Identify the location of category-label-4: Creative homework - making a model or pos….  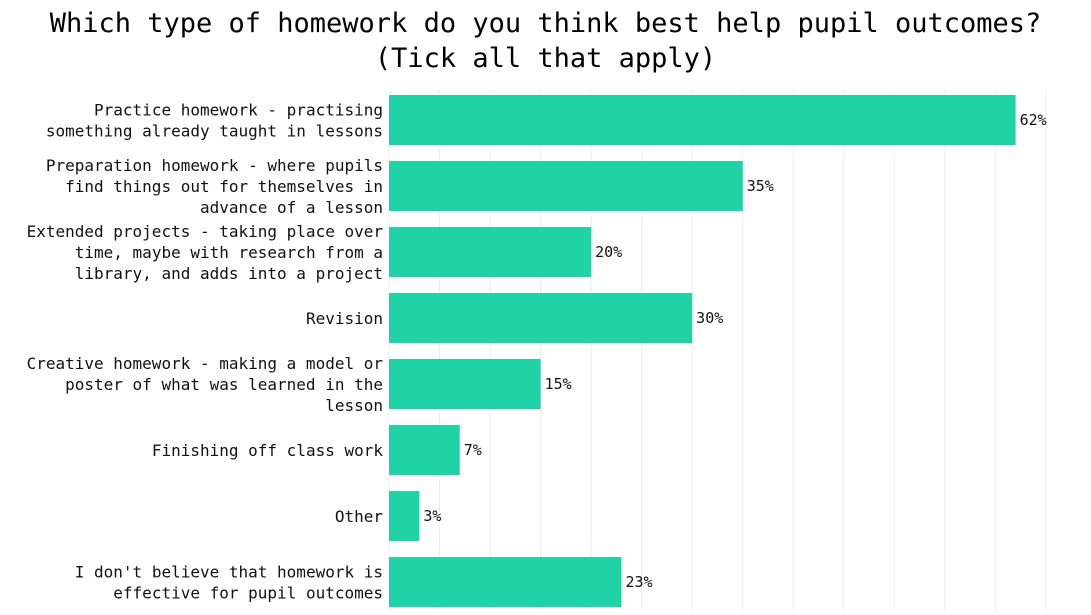
(205, 384).